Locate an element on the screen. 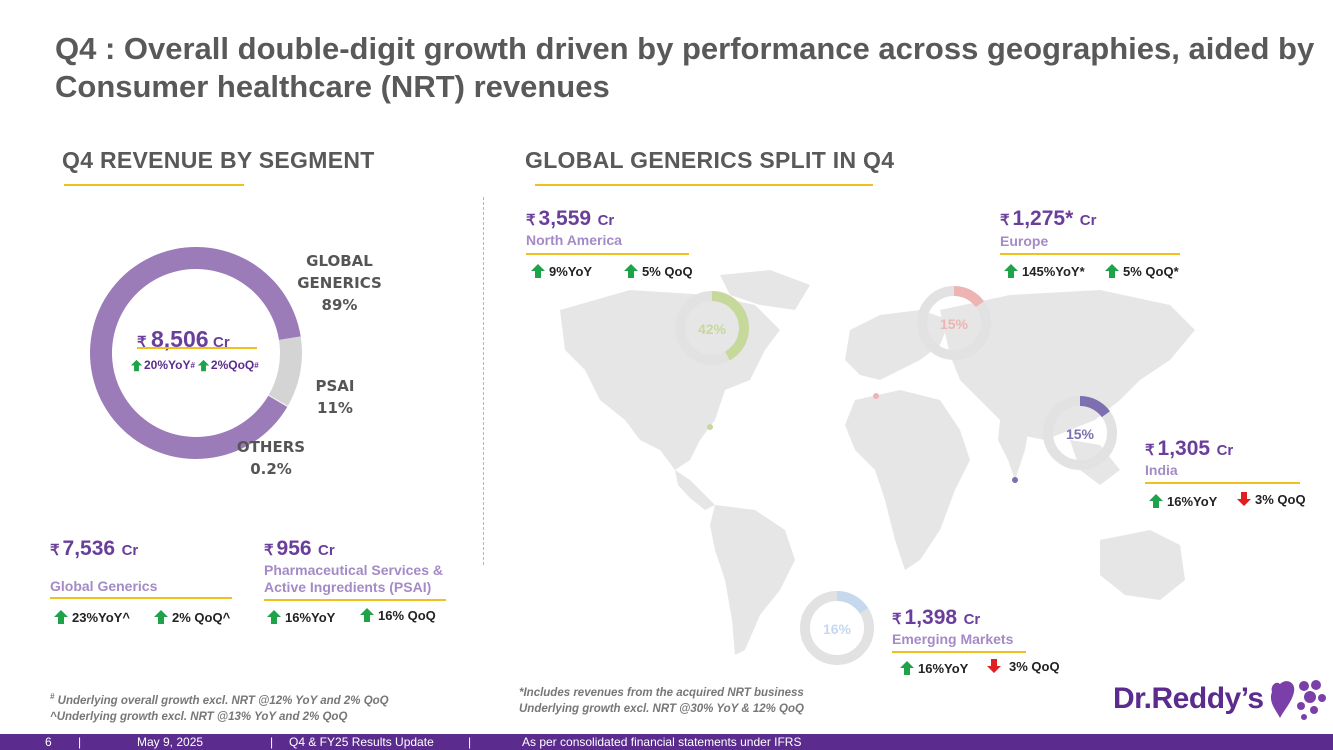 This screenshot has width=1333, height=750. gg-unit: Cr is located at coordinates (130, 550).